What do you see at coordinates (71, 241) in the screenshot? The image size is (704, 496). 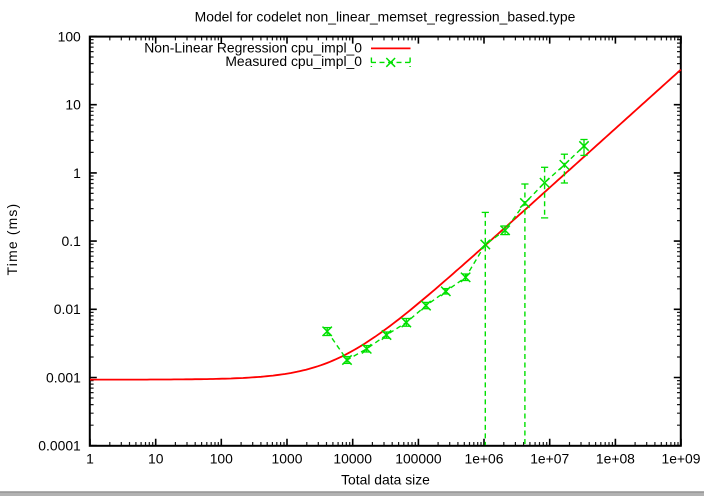 I see `svg-text: 0.1` at bounding box center [71, 241].